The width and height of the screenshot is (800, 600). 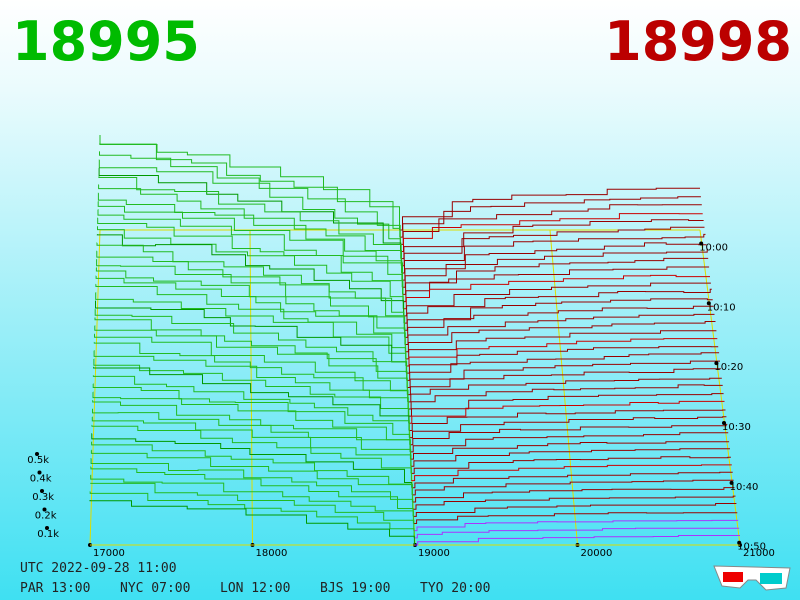 I want to click on bid-price: 18995, so click(x=106, y=41).